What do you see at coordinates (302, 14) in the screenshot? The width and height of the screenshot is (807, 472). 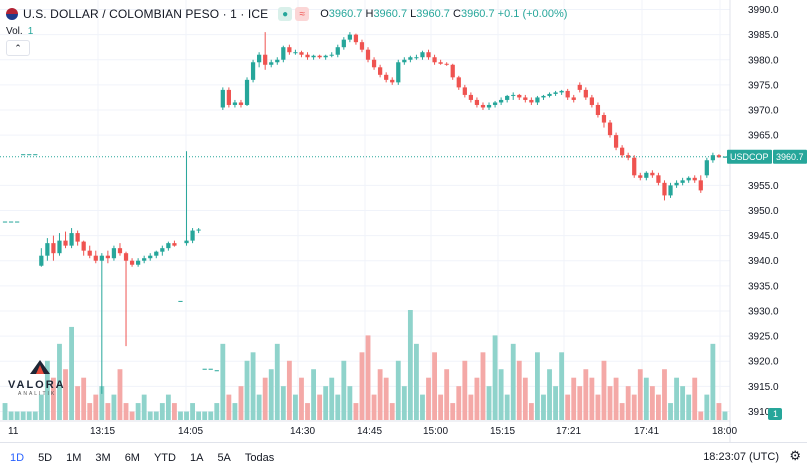 I see `indicator-icon: ≈` at bounding box center [302, 14].